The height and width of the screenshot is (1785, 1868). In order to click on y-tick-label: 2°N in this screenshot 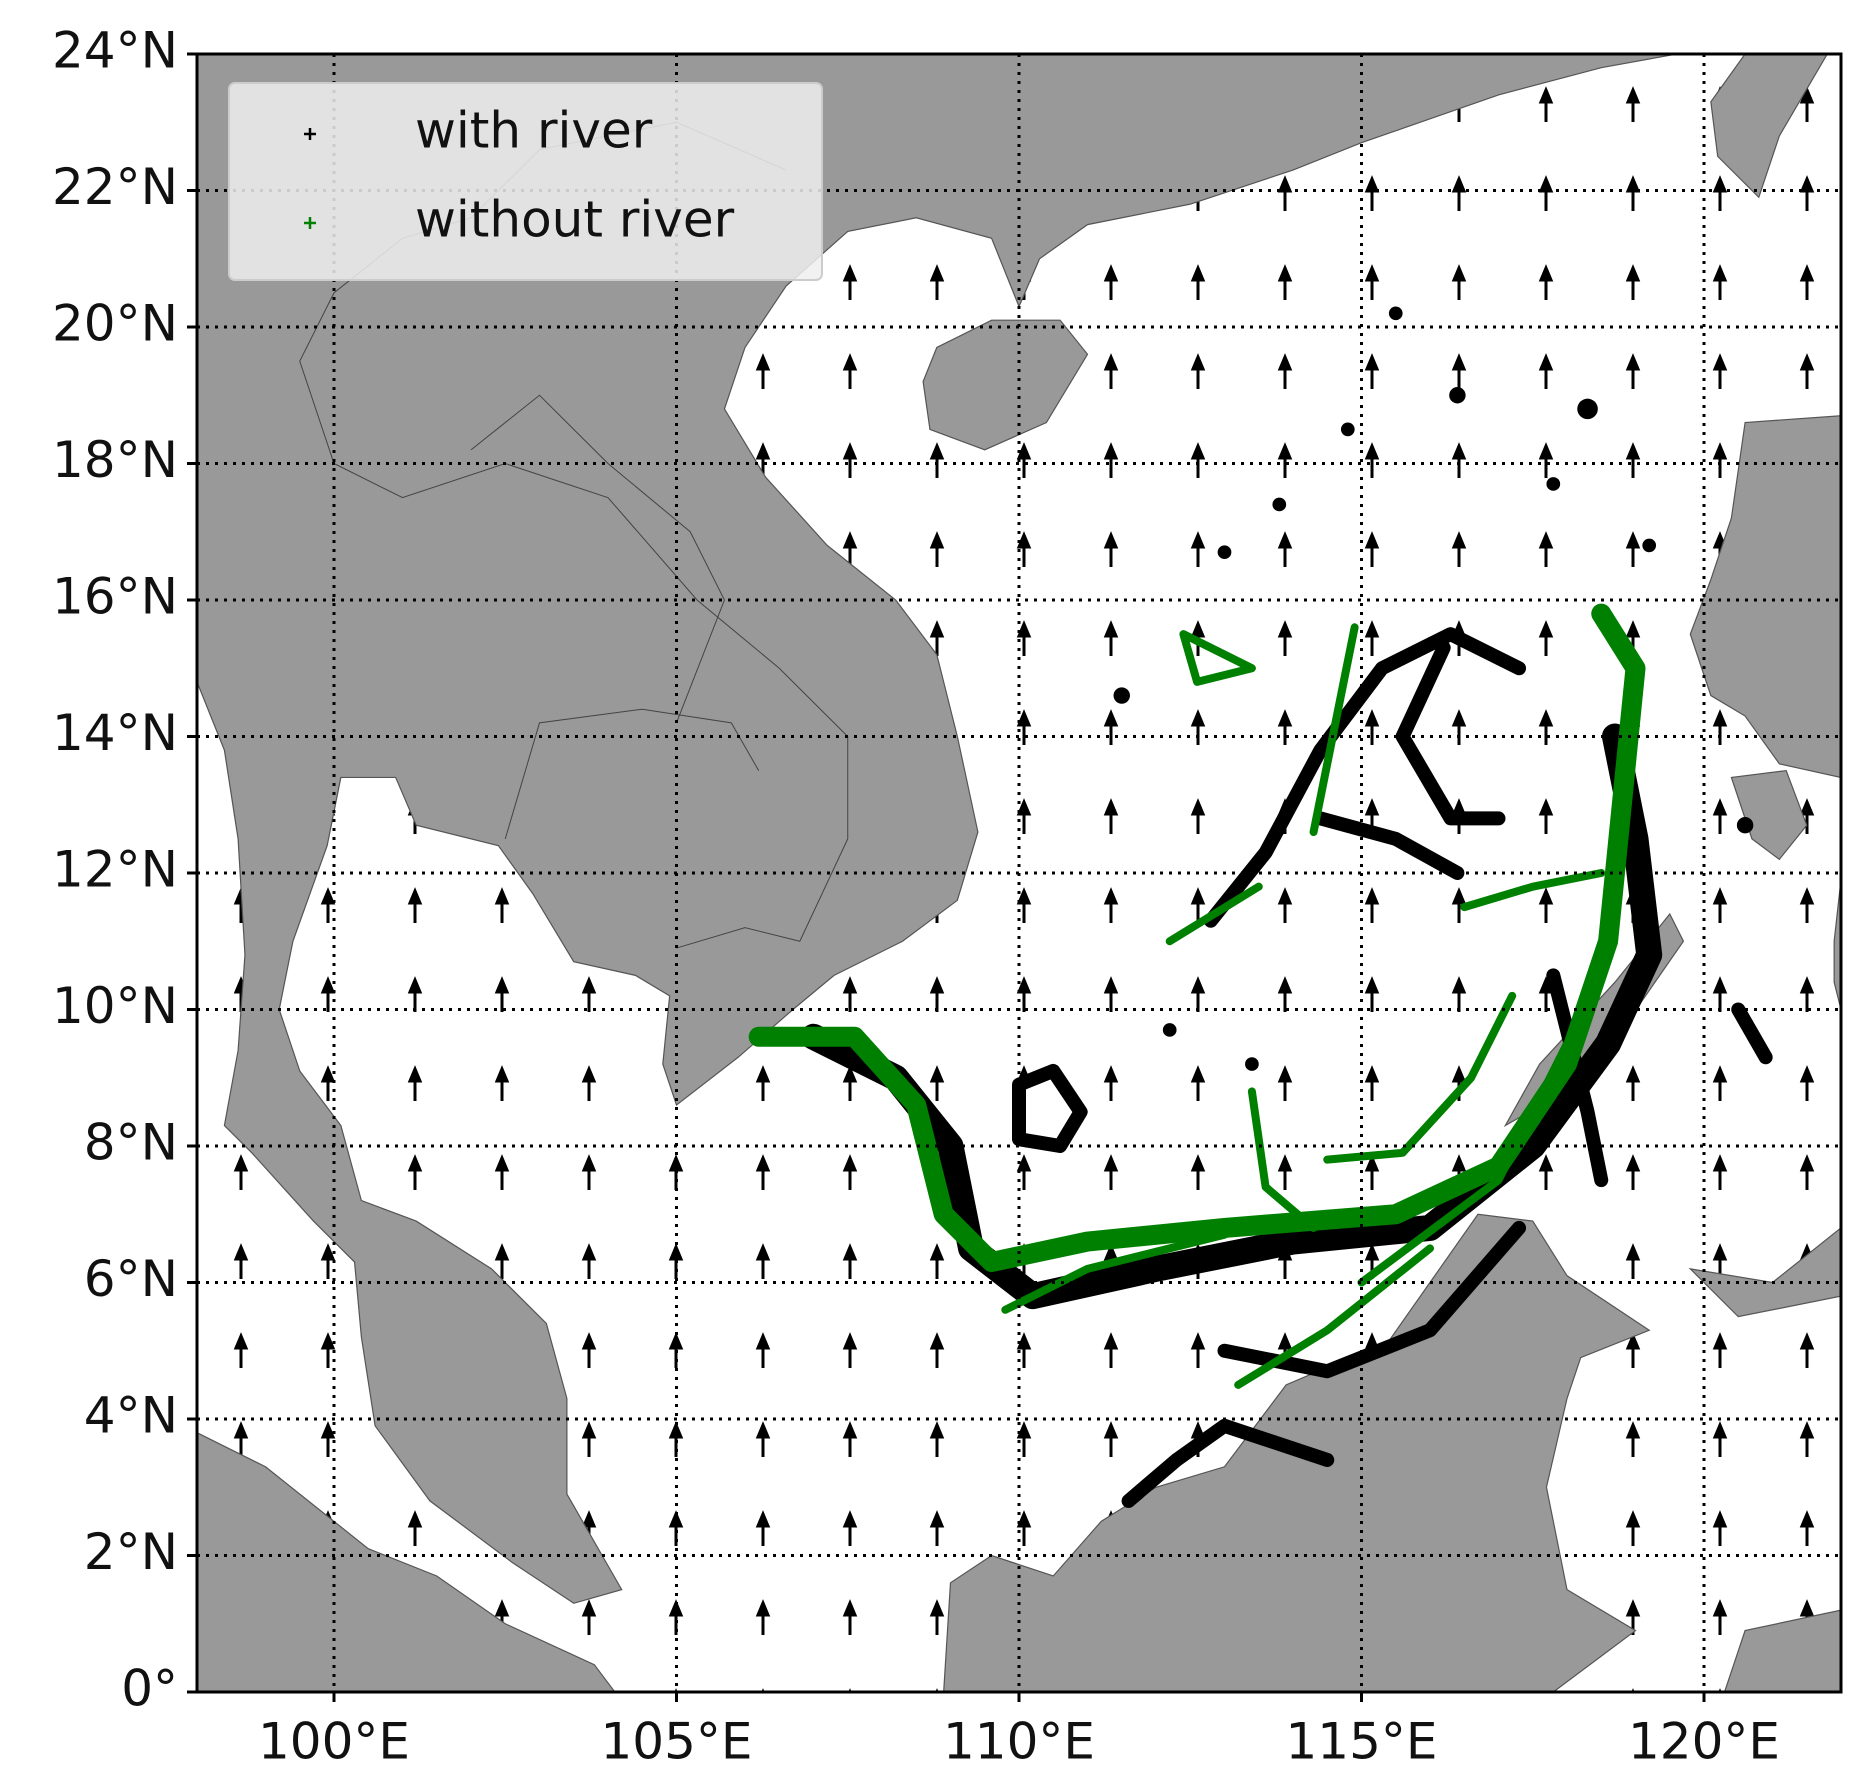, I will do `click(131, 1552)`.